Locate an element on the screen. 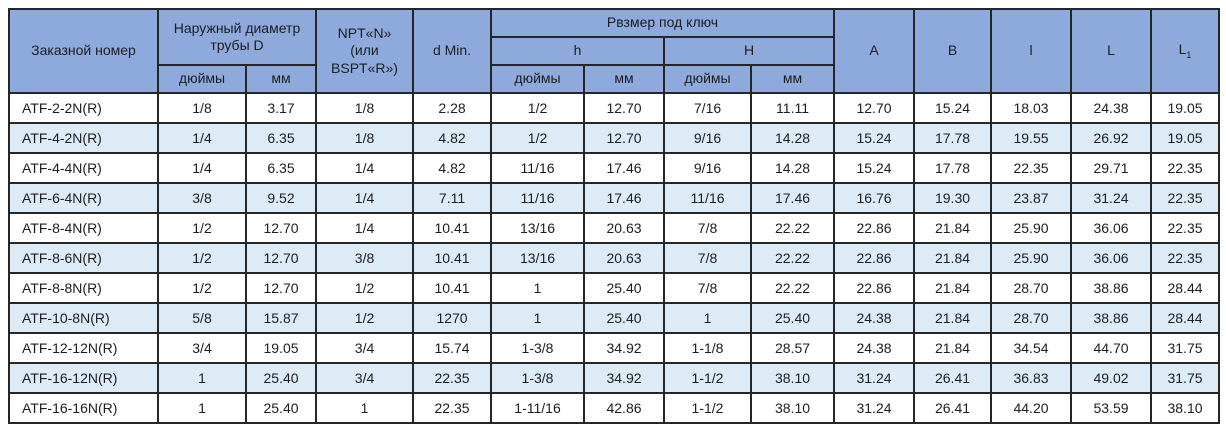  value-cell: 44.20 is located at coordinates (1031, 408).